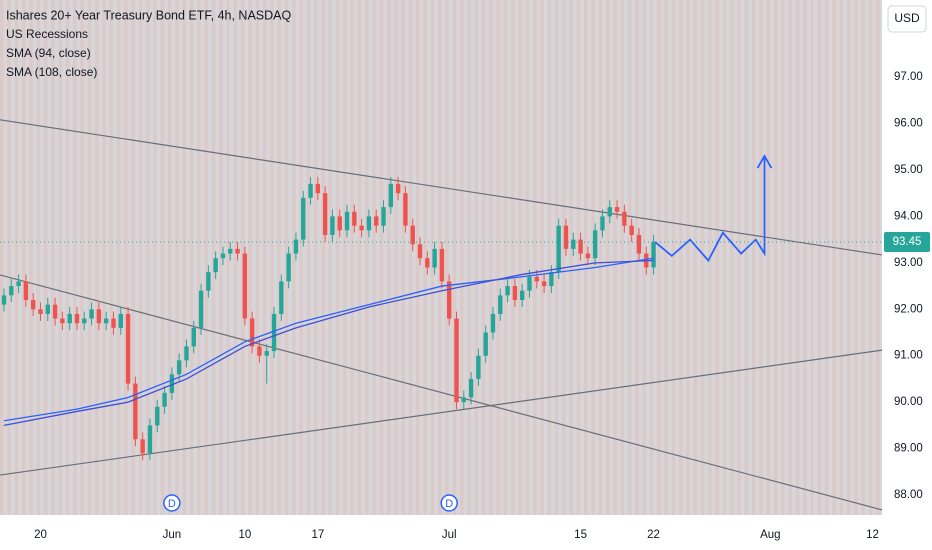 The image size is (932, 550). What do you see at coordinates (51, 72) in the screenshot?
I see `legend-label: SMA (108, close)` at bounding box center [51, 72].